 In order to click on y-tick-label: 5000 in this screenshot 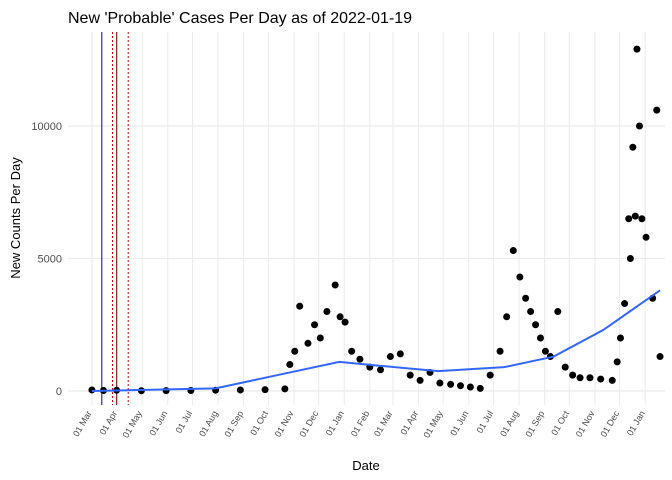, I will do `click(50, 260)`.